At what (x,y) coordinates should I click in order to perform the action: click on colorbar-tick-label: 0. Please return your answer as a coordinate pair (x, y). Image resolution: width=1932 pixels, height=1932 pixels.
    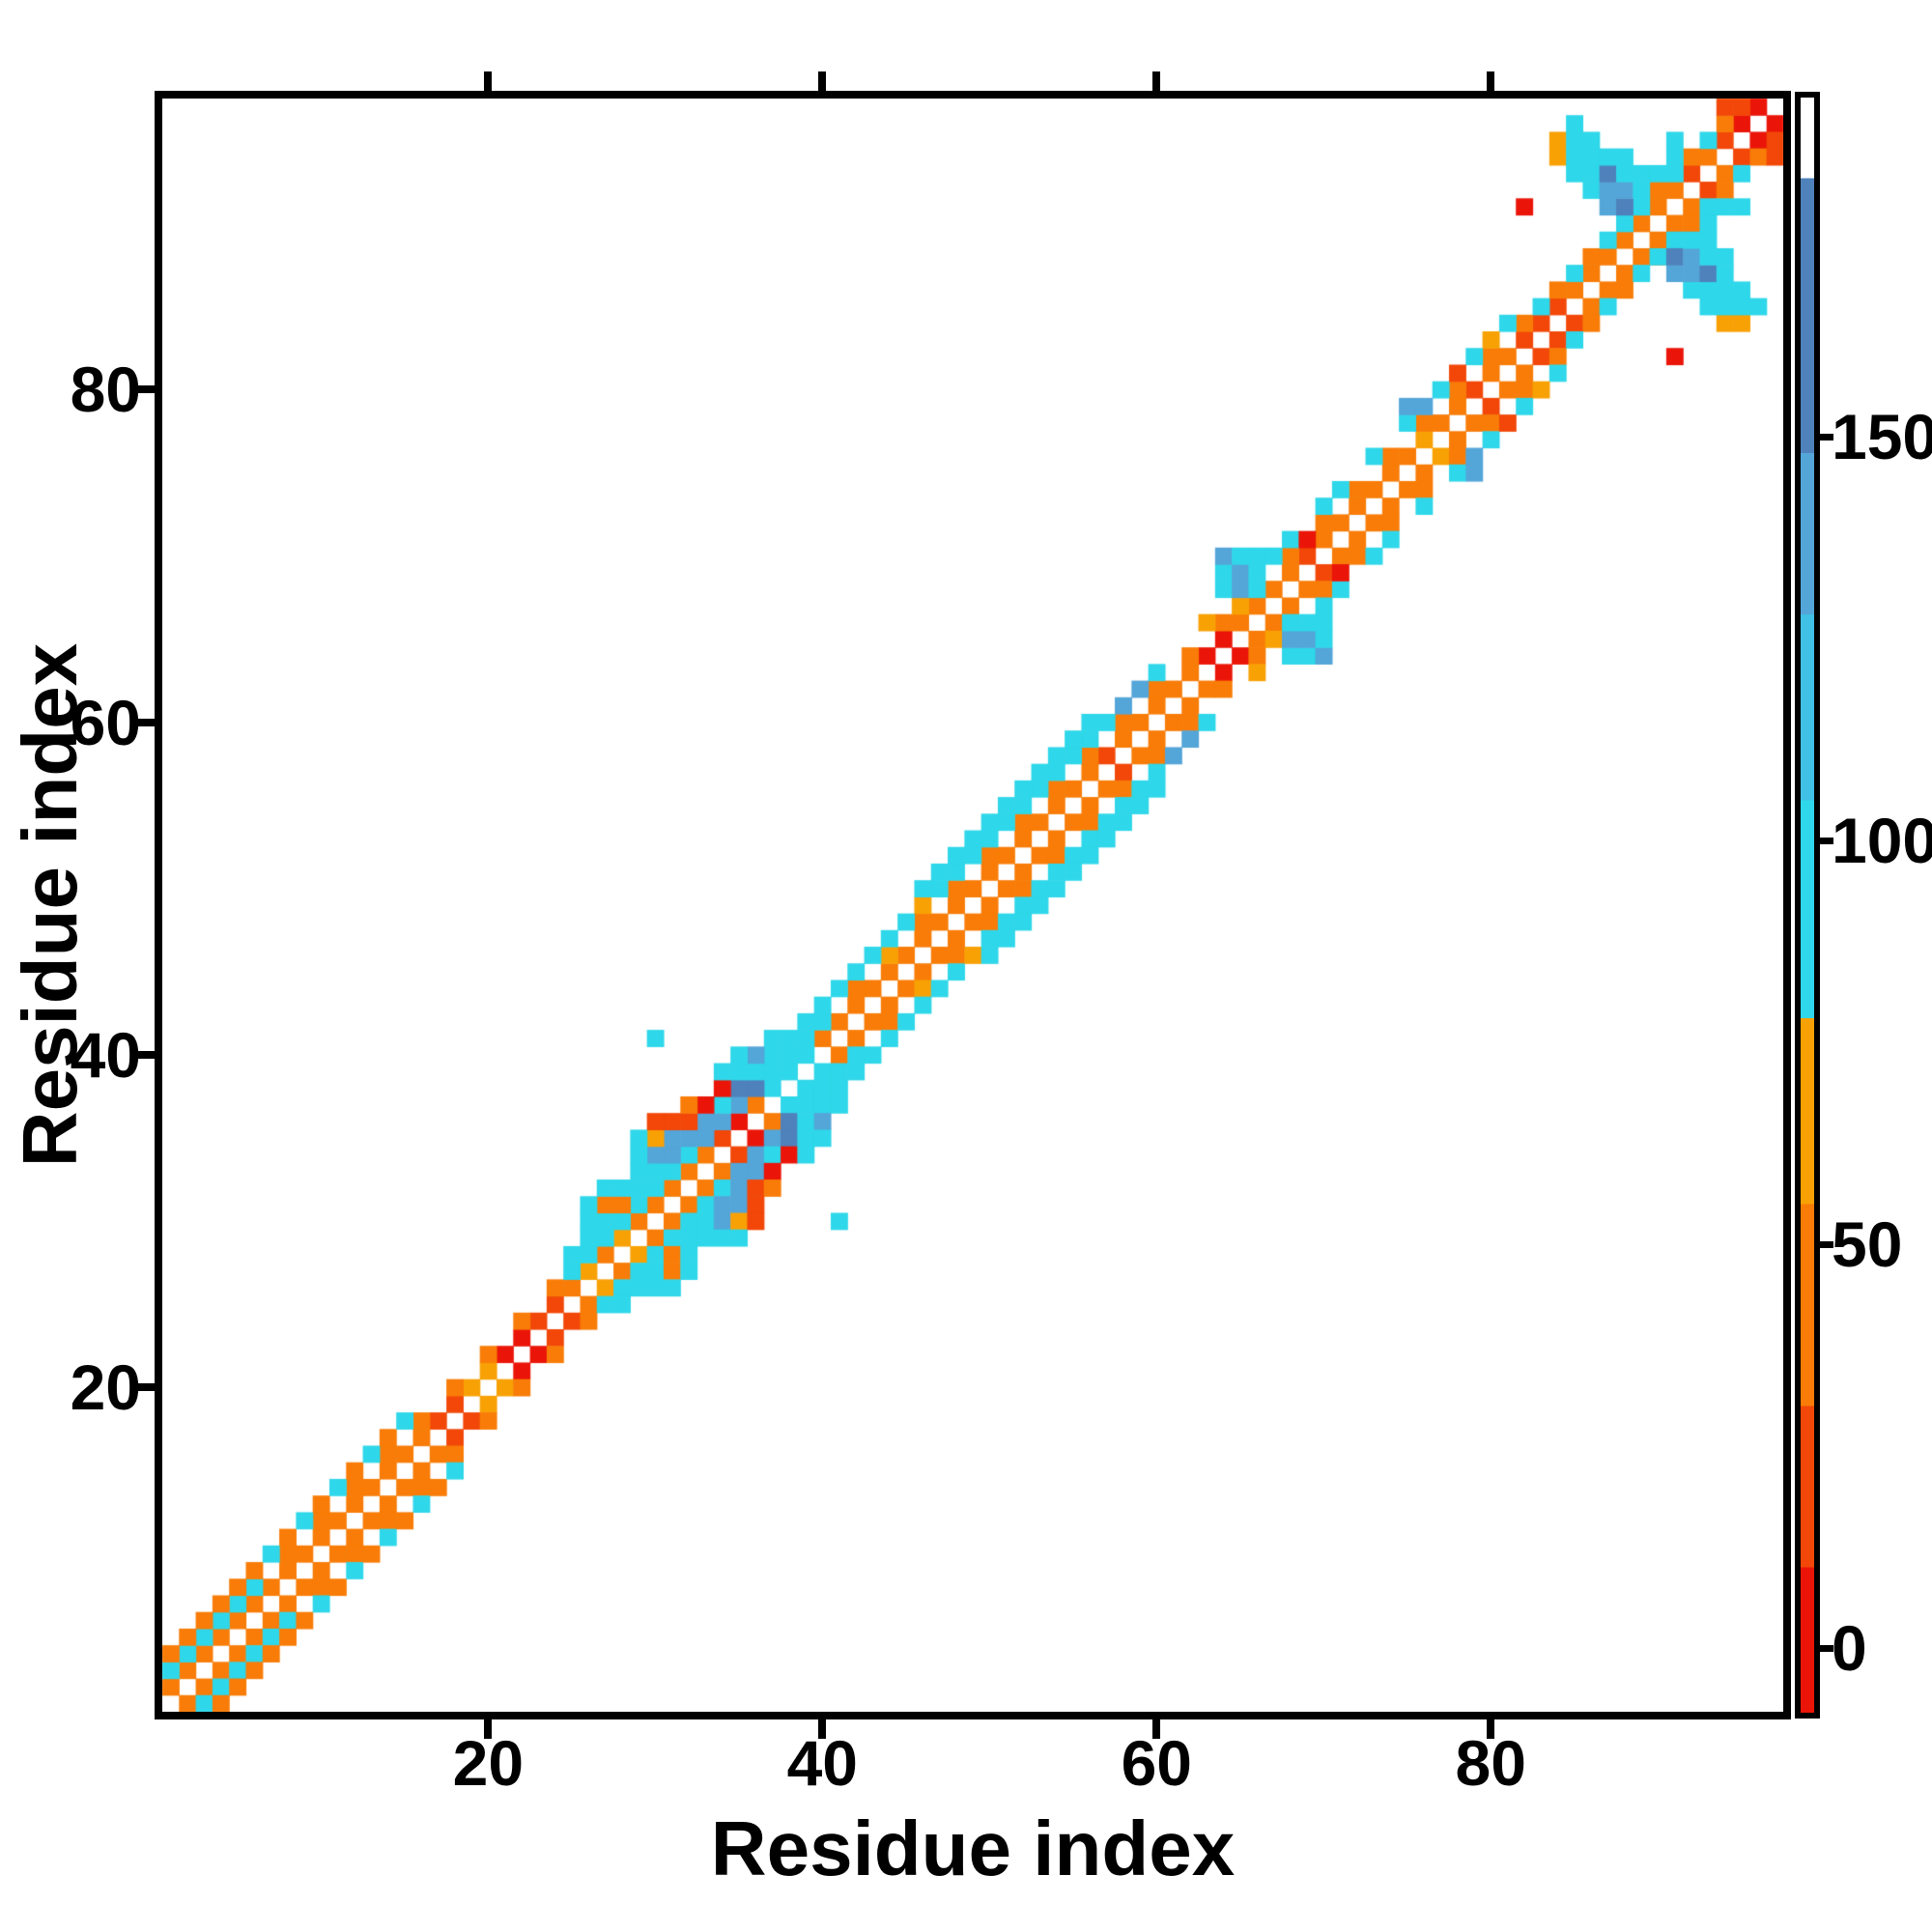
    Looking at the image, I should click on (1849, 1648).